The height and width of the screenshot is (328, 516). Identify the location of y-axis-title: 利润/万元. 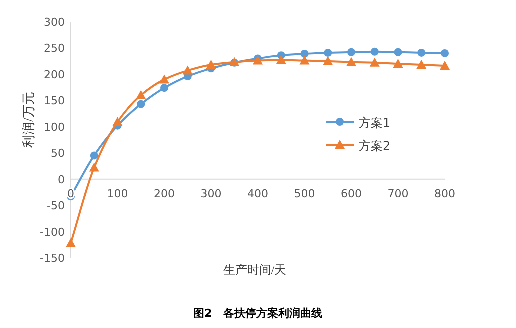
(28, 120).